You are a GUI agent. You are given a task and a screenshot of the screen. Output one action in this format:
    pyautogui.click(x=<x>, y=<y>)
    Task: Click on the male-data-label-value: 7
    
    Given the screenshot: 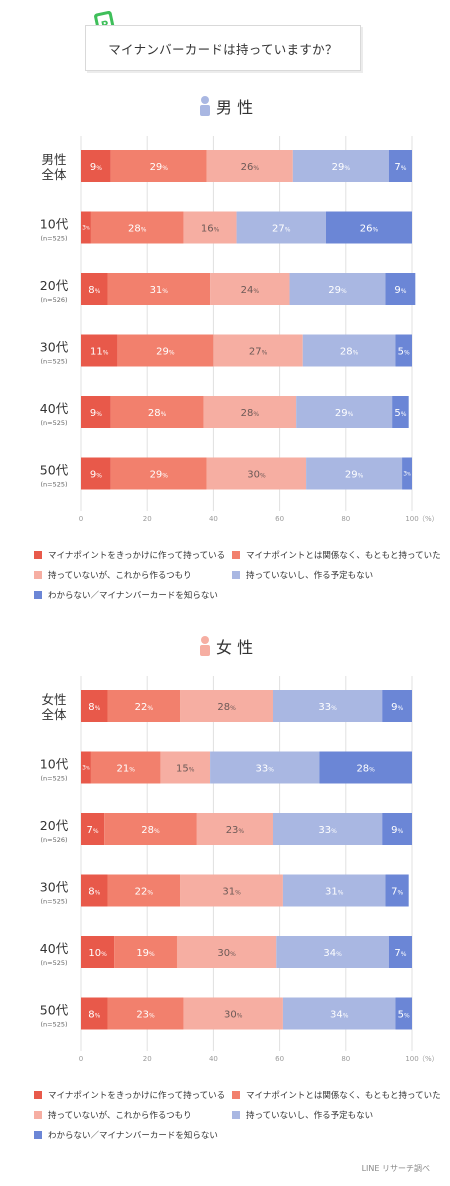 What is the action you would take?
    pyautogui.click(x=397, y=167)
    